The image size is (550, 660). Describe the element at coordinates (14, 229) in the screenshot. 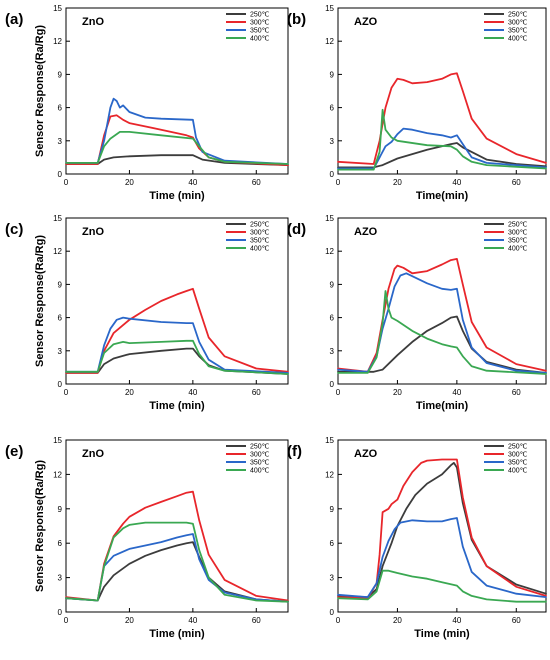

I see `panel-label: (c)` at that location.